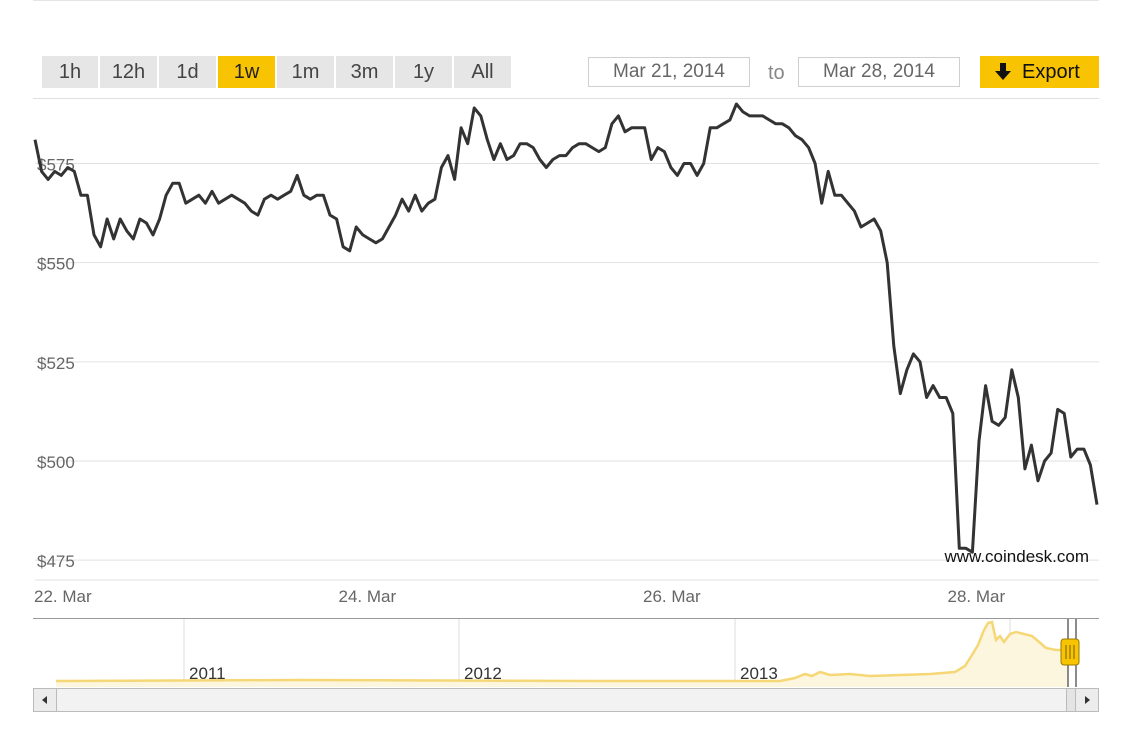  Describe the element at coordinates (56, 363) in the screenshot. I see `y-tick-label: $525` at that location.